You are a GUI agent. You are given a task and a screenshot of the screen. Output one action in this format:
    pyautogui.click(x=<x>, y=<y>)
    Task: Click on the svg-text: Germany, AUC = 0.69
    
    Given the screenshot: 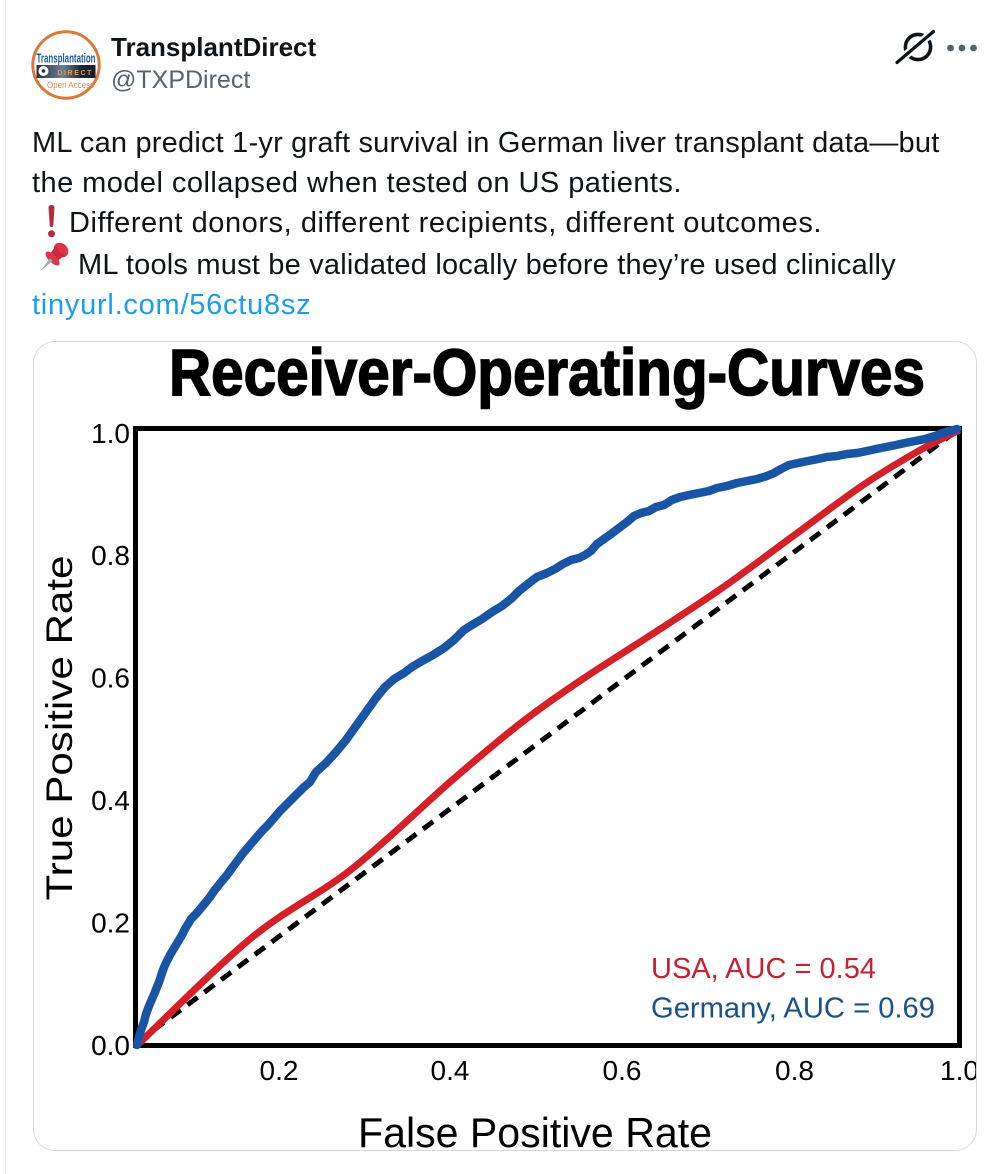 What is the action you would take?
    pyautogui.click(x=793, y=1008)
    